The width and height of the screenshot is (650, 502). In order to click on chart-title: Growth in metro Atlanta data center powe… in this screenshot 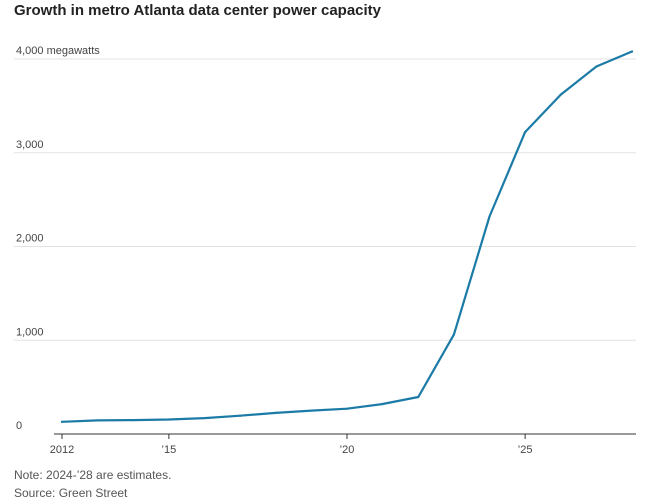, I will do `click(198, 10)`.